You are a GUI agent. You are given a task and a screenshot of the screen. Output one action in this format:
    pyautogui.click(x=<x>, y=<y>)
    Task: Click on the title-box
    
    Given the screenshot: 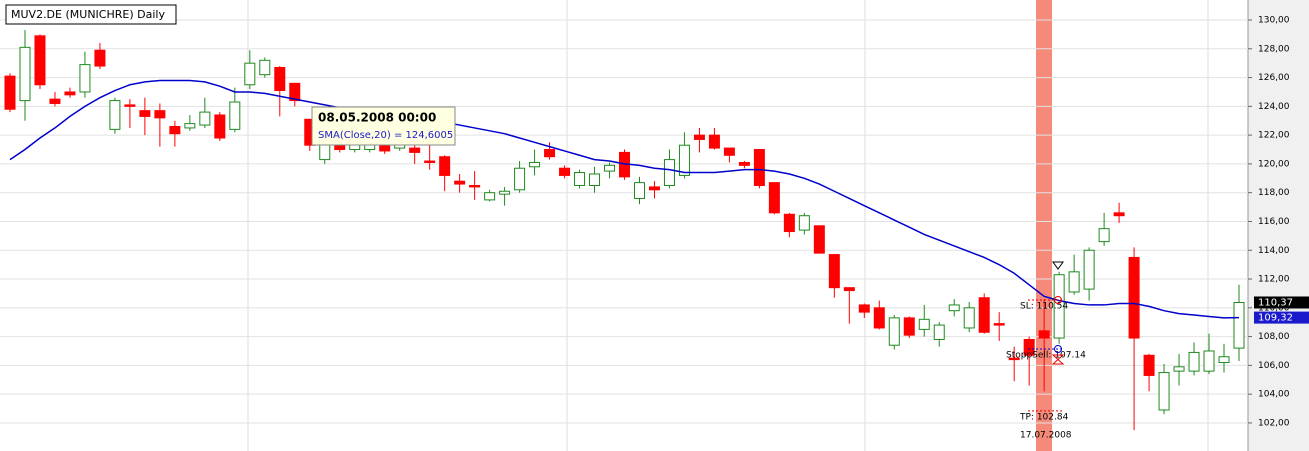 What is the action you would take?
    pyautogui.click(x=91, y=14)
    